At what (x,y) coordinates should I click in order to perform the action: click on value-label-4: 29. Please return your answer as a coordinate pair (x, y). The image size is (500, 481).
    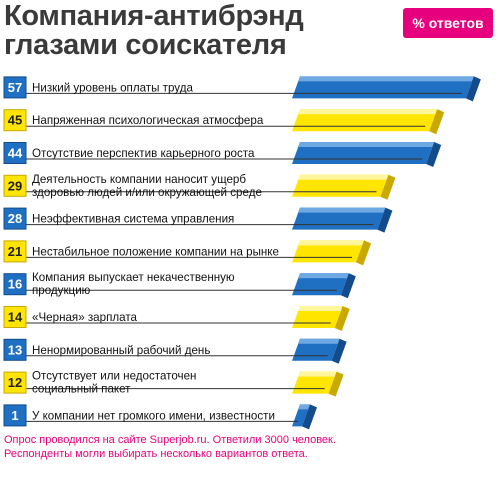
    Looking at the image, I should click on (15, 185).